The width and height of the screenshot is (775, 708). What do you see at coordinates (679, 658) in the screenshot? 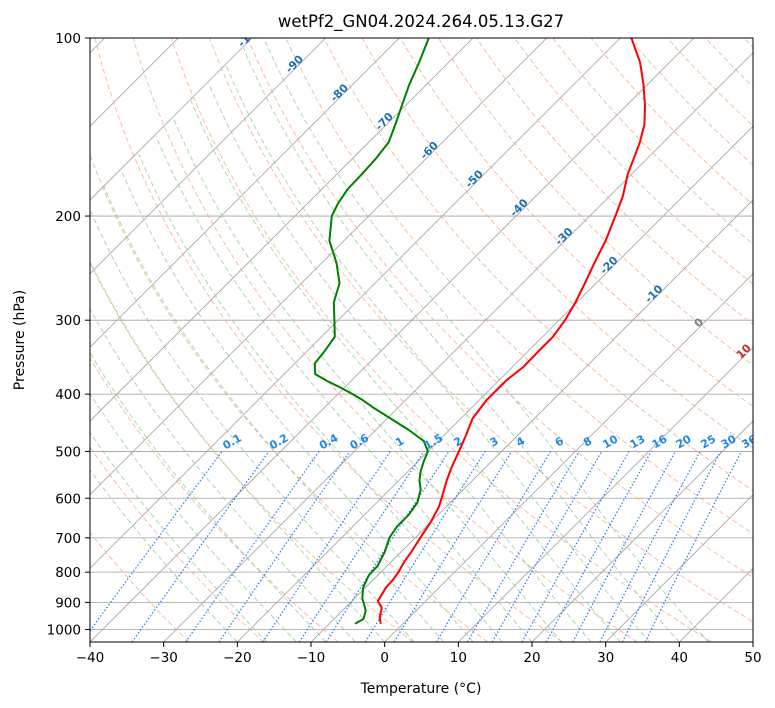
I see `x-tick-label: 40` at bounding box center [679, 658].